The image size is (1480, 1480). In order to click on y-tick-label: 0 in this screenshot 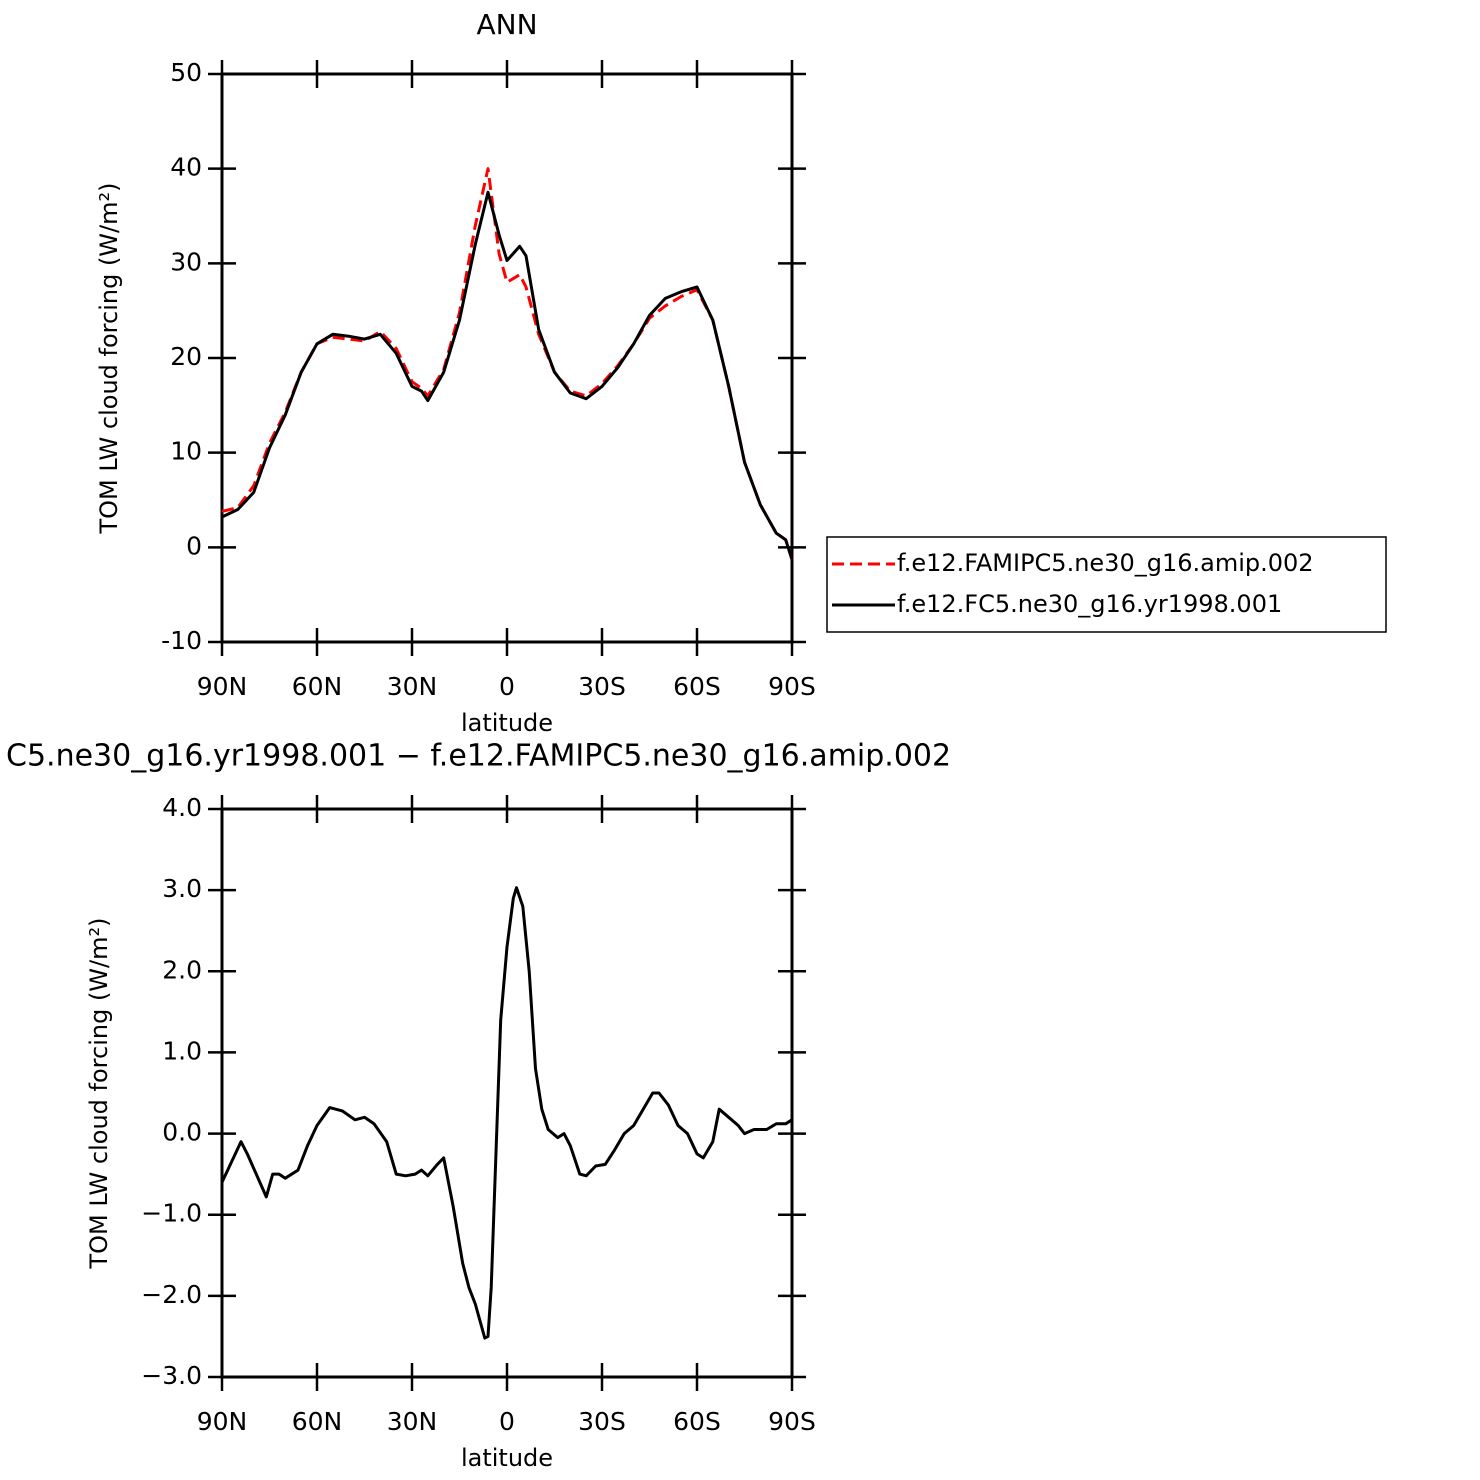, I will do `click(194, 545)`.